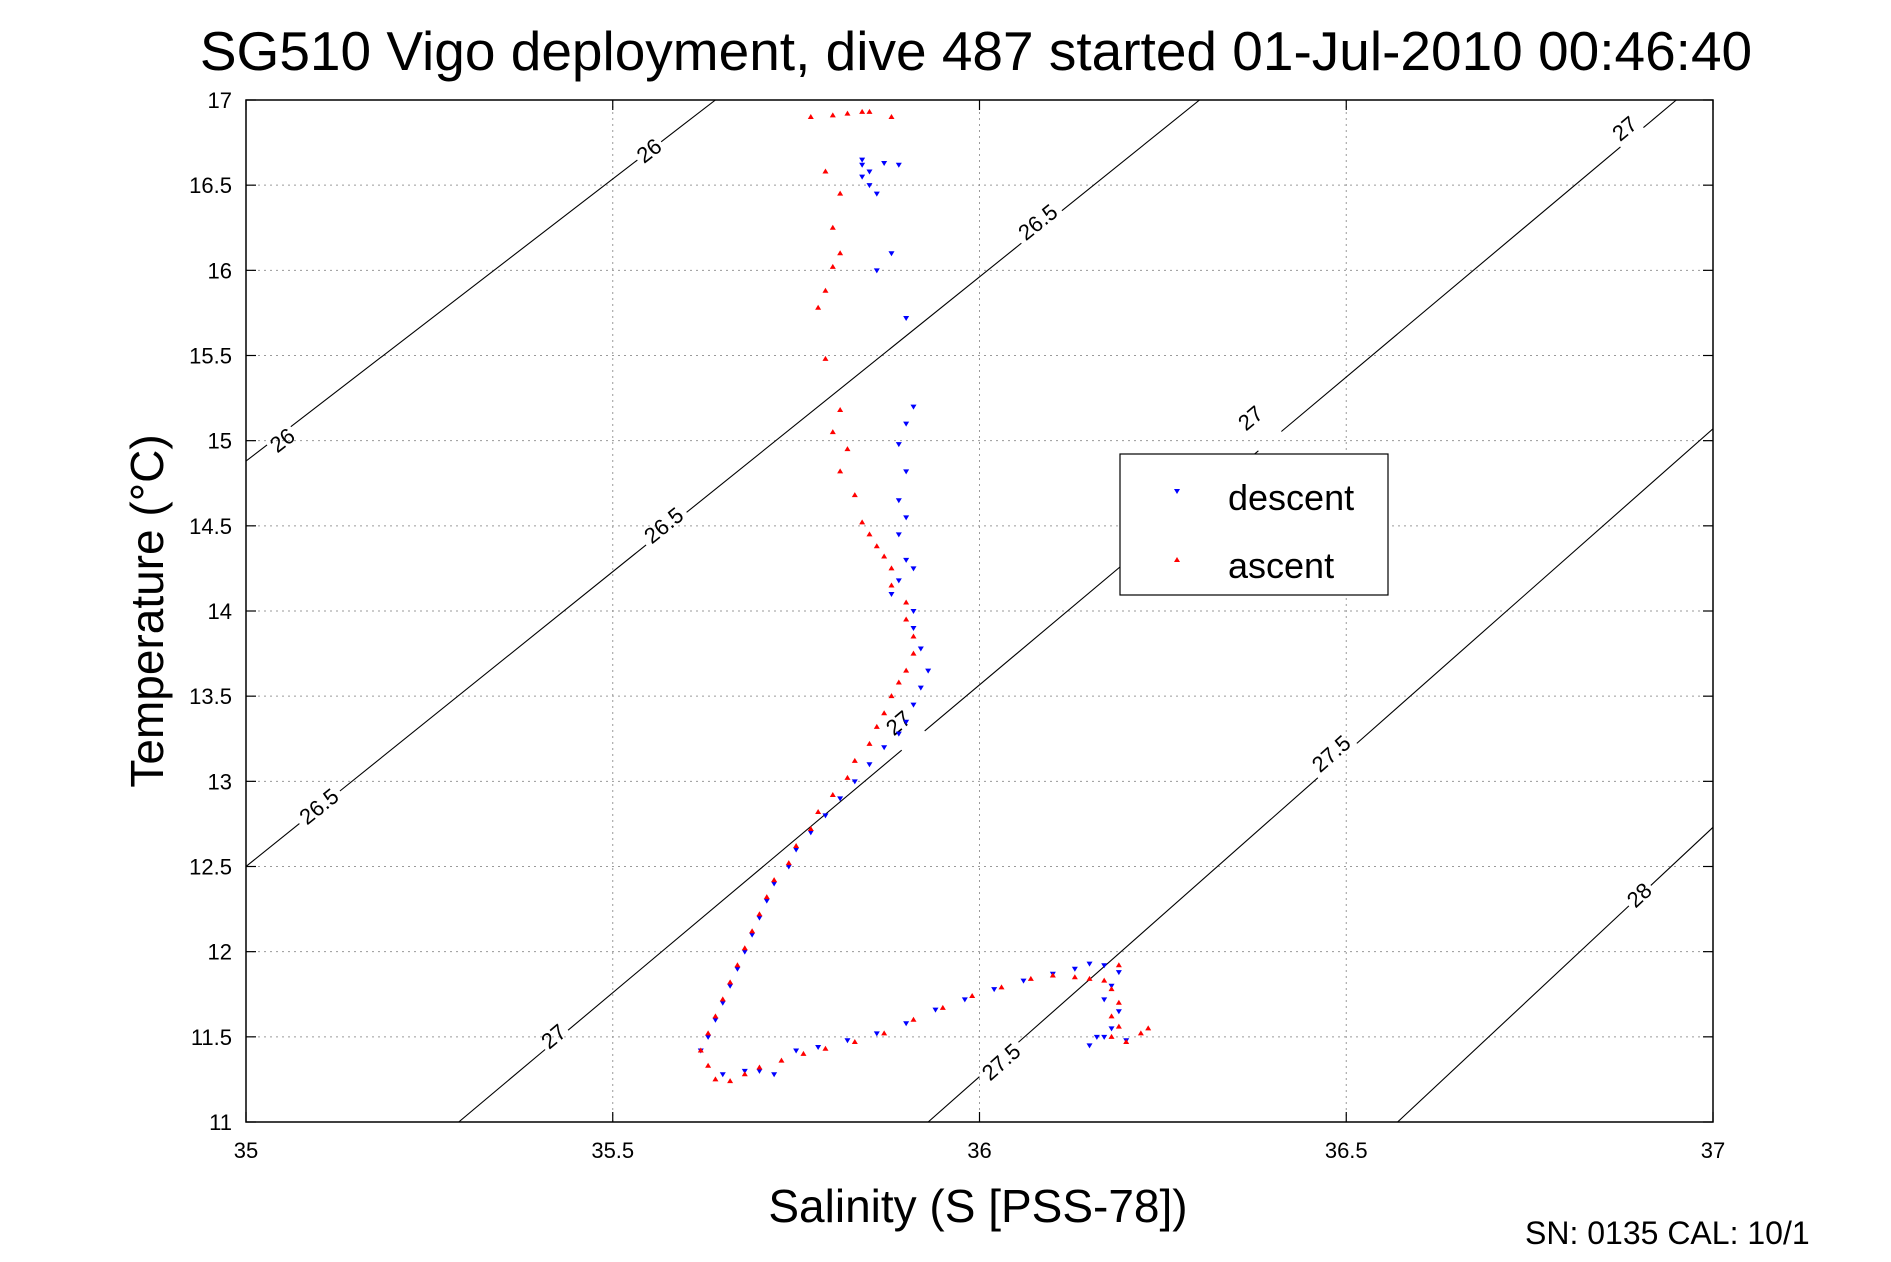  What do you see at coordinates (220, 611) in the screenshot?
I see `y-tick-label: 14` at bounding box center [220, 611].